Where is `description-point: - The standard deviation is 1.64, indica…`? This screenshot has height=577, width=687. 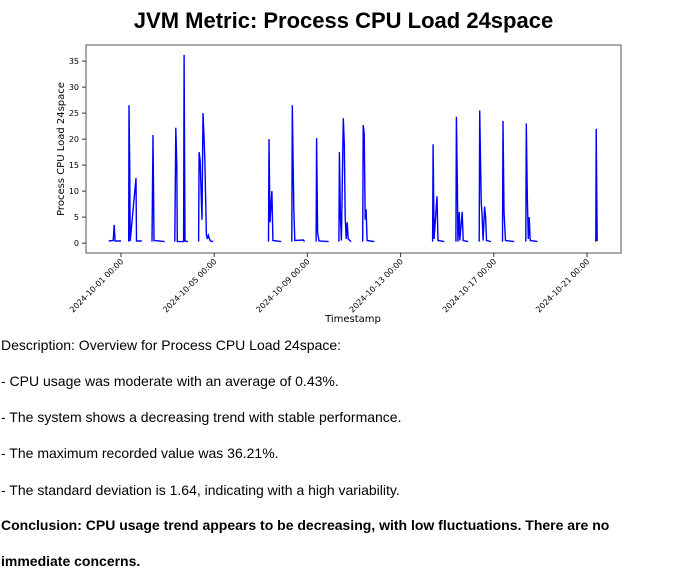
description-point: - The standard deviation is 1.64, indica… is located at coordinates (200, 490).